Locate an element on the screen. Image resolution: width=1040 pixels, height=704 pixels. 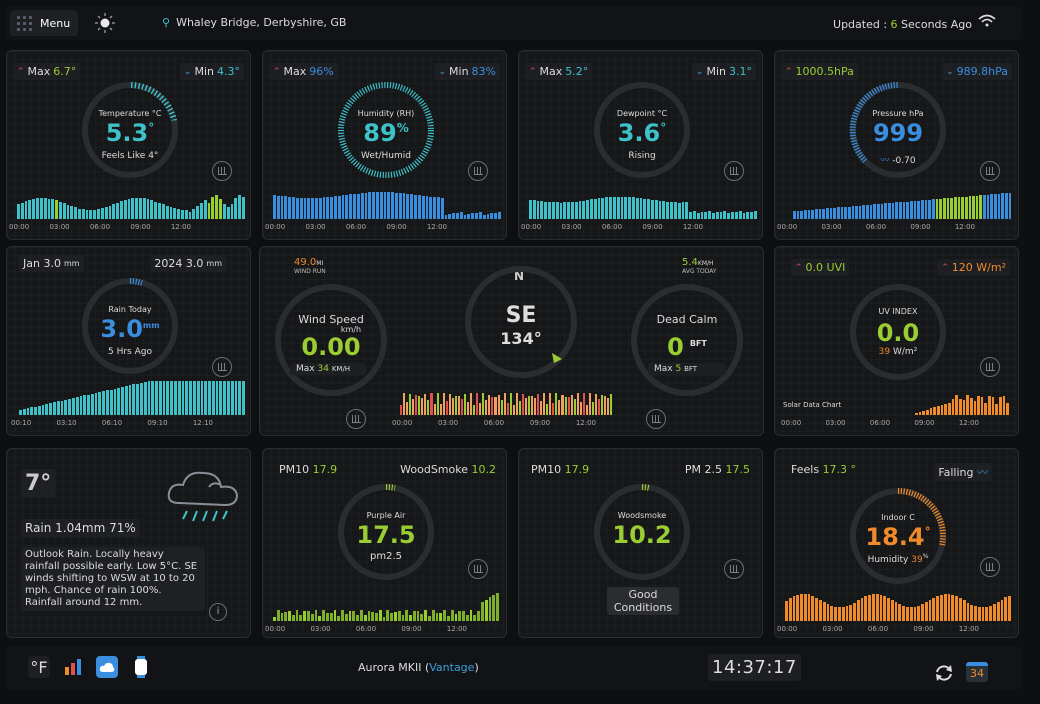
tick: 06:10 is located at coordinates (112, 423).